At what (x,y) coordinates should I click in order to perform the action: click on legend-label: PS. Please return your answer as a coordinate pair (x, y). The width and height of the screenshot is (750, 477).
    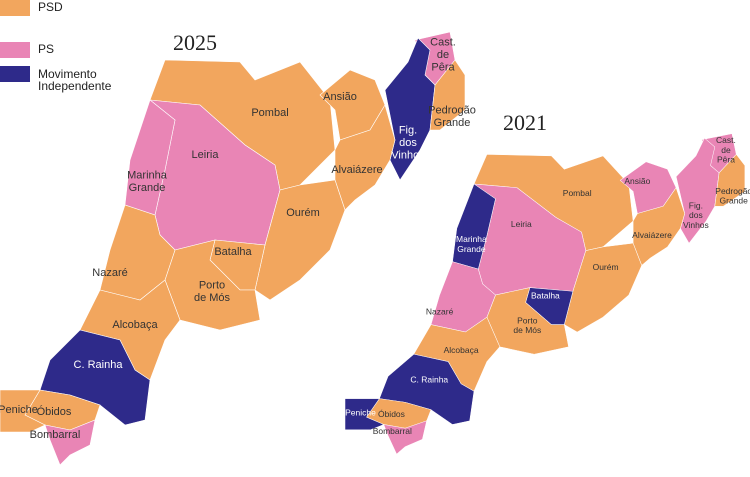
    Looking at the image, I should click on (46, 49).